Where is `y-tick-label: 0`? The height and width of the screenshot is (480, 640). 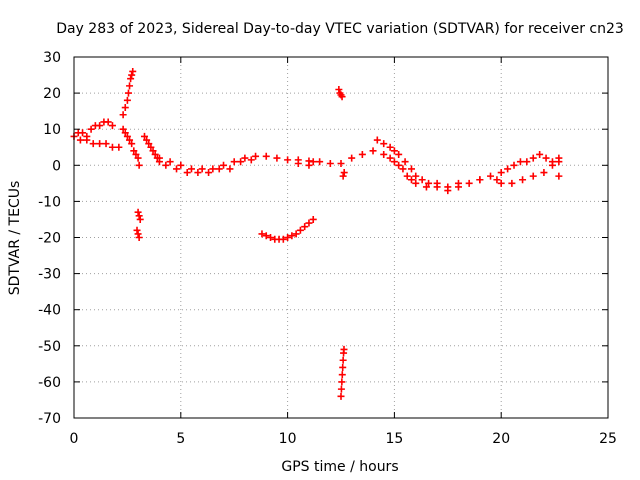 y-tick-label: 0 is located at coordinates (56, 166).